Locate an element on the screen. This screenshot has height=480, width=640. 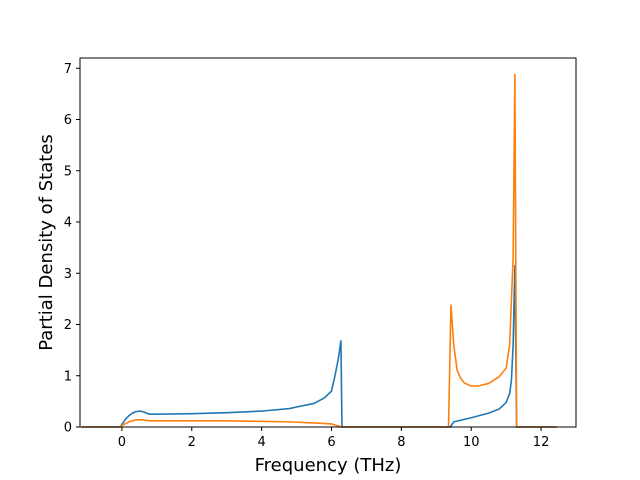
y-tick-label: 2 is located at coordinates (68, 325).